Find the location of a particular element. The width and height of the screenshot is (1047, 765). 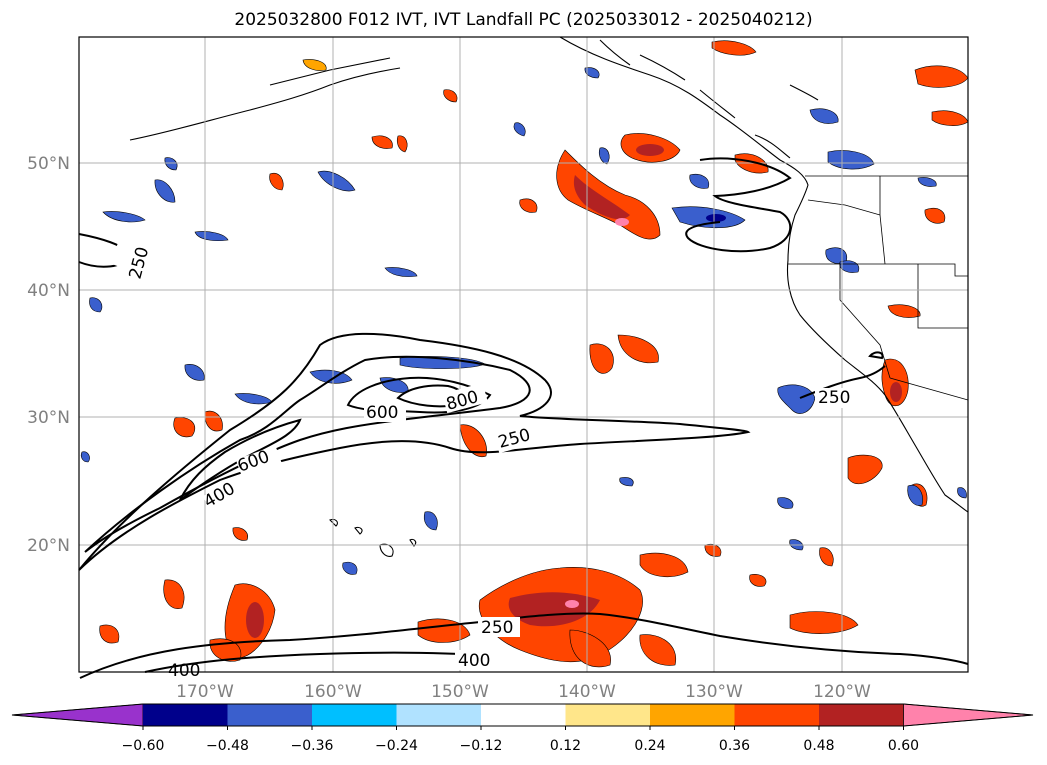

colorbar is located at coordinates (522, 716).